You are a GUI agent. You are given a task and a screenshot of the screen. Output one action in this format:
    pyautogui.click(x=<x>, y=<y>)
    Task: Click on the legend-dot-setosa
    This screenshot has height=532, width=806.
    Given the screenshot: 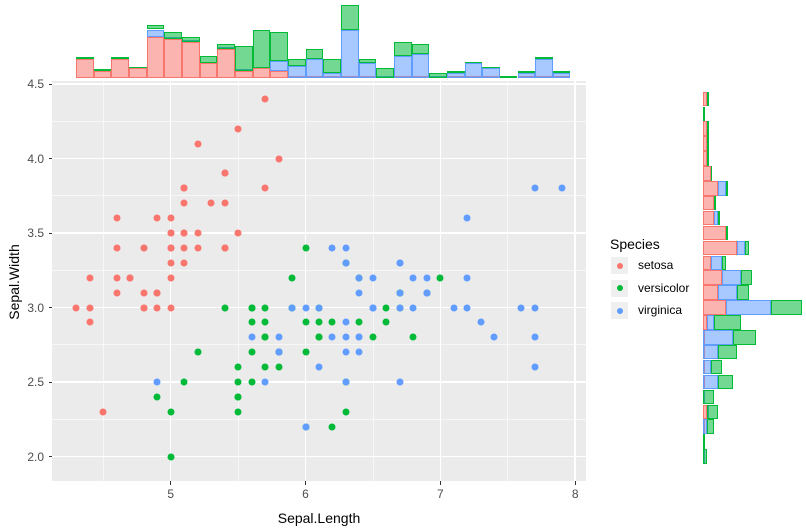 What is the action you would take?
    pyautogui.click(x=619, y=265)
    